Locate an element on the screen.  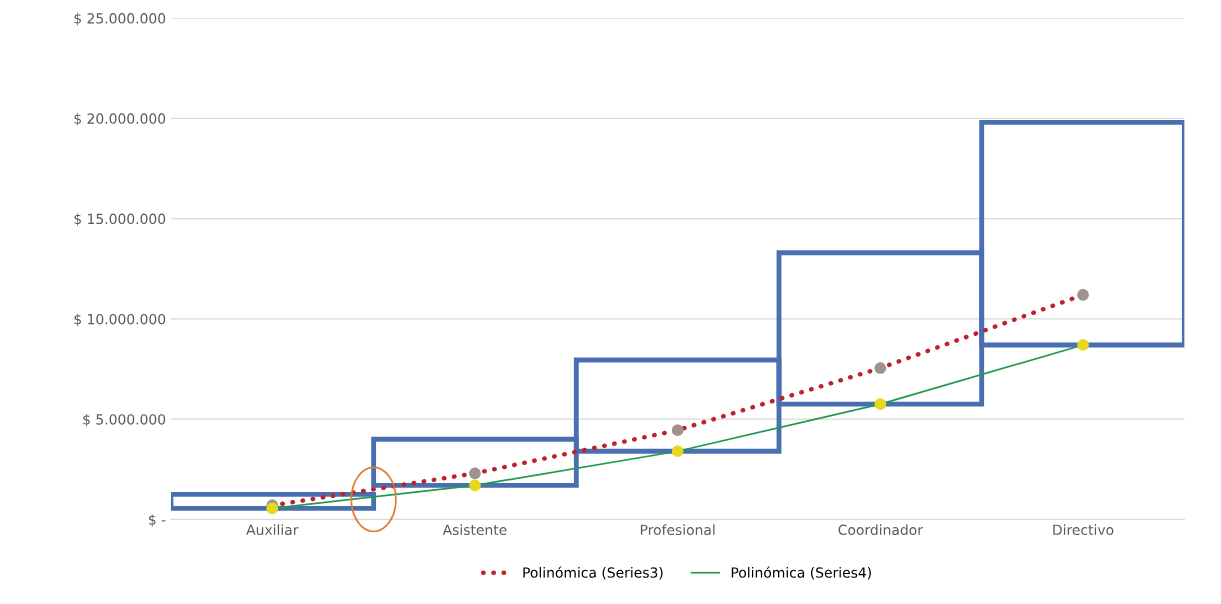
y-tick-label: $ 15.000.000 is located at coordinates (120, 219).